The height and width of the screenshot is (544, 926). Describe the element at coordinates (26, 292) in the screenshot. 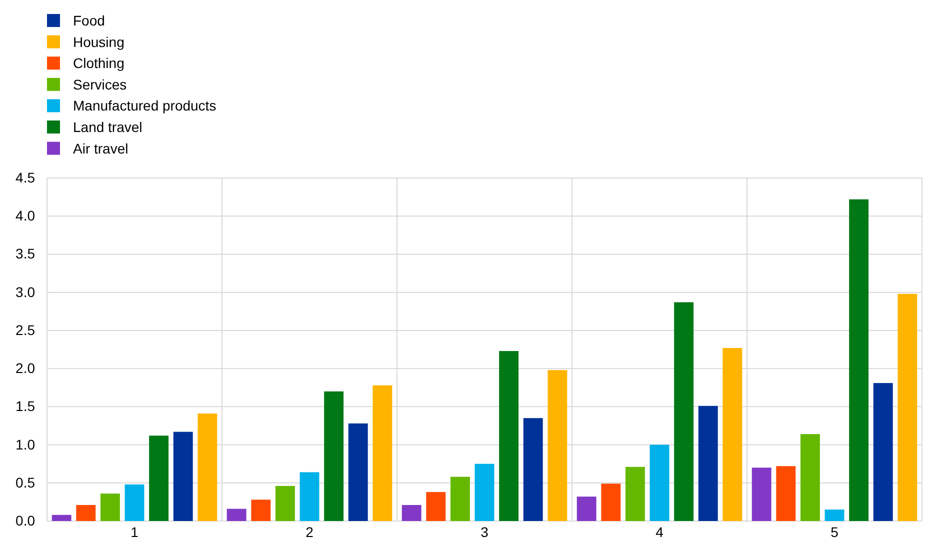

I see `y-tick-label: 3.0` at that location.